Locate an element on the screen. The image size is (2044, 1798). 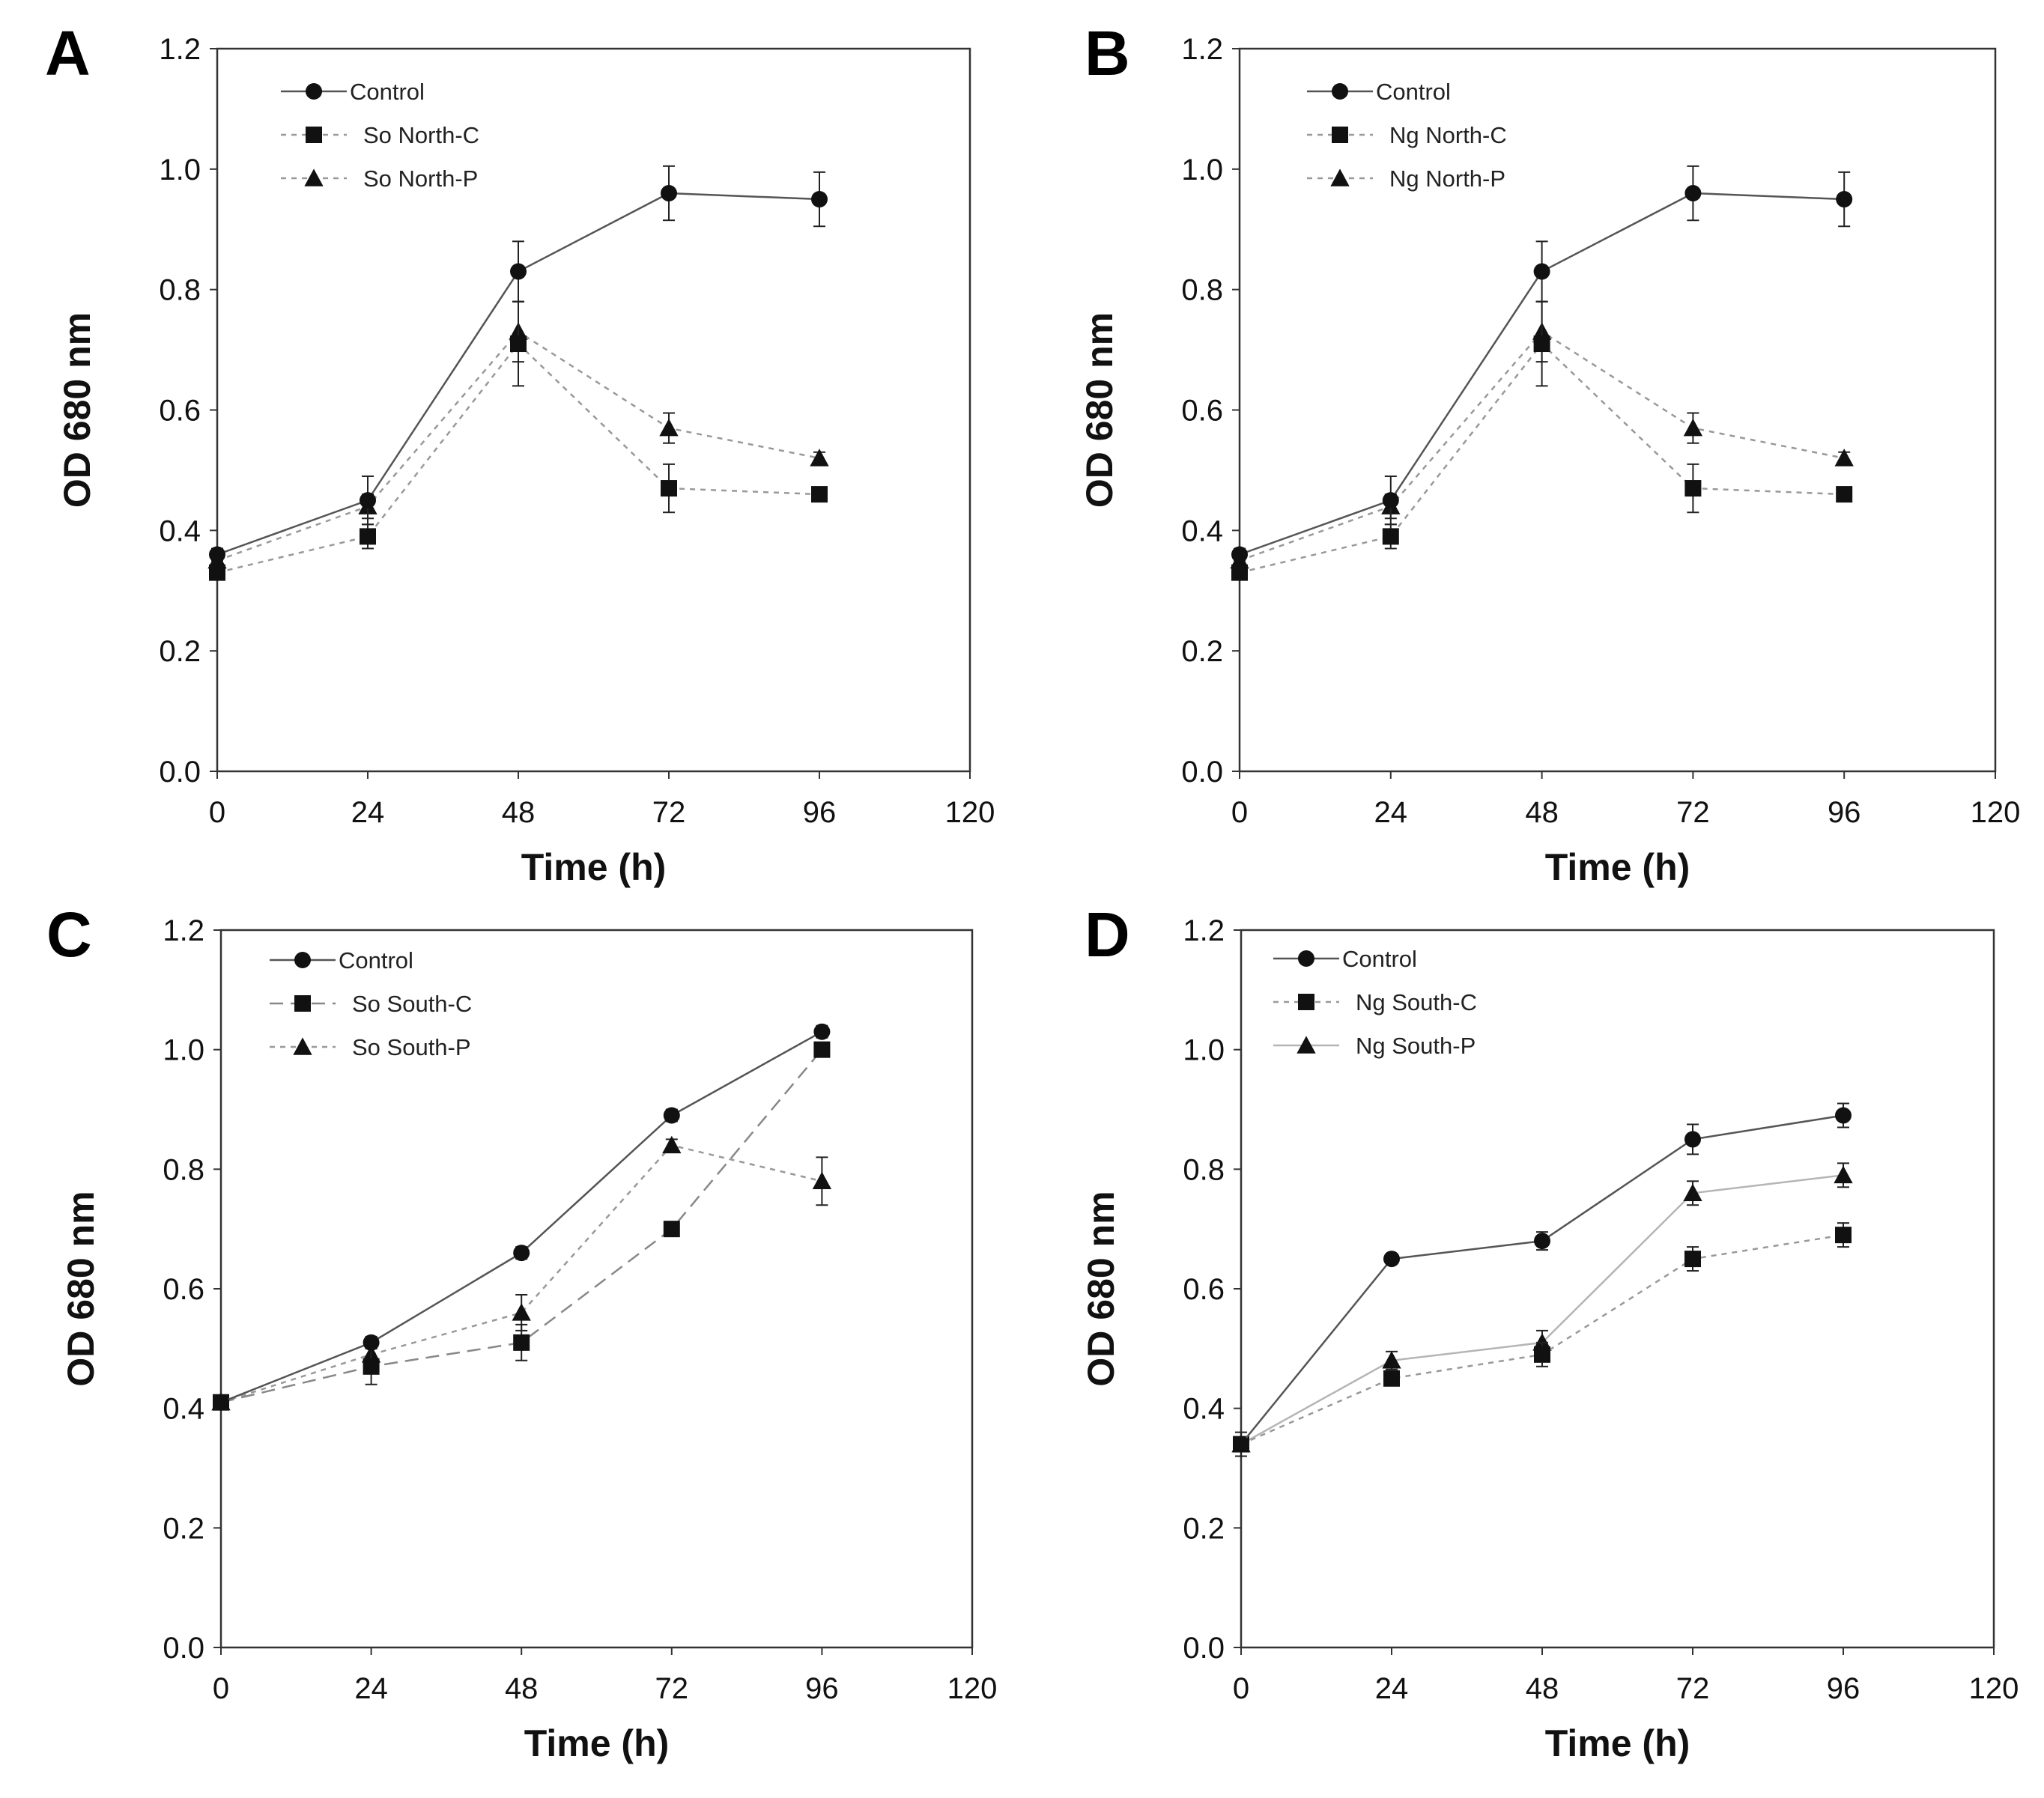
series-control is located at coordinates (1542, 1279).